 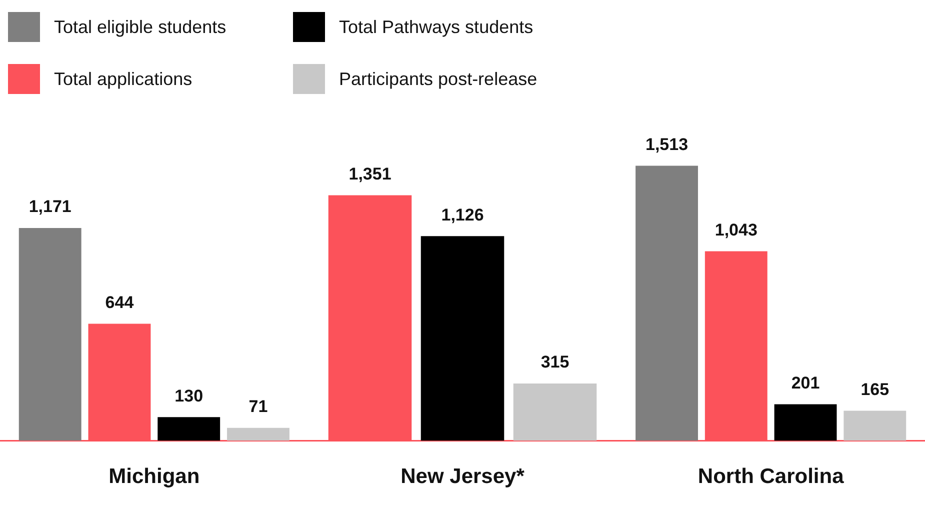 What do you see at coordinates (140, 27) in the screenshot?
I see `legend-label: Total eligible students` at bounding box center [140, 27].